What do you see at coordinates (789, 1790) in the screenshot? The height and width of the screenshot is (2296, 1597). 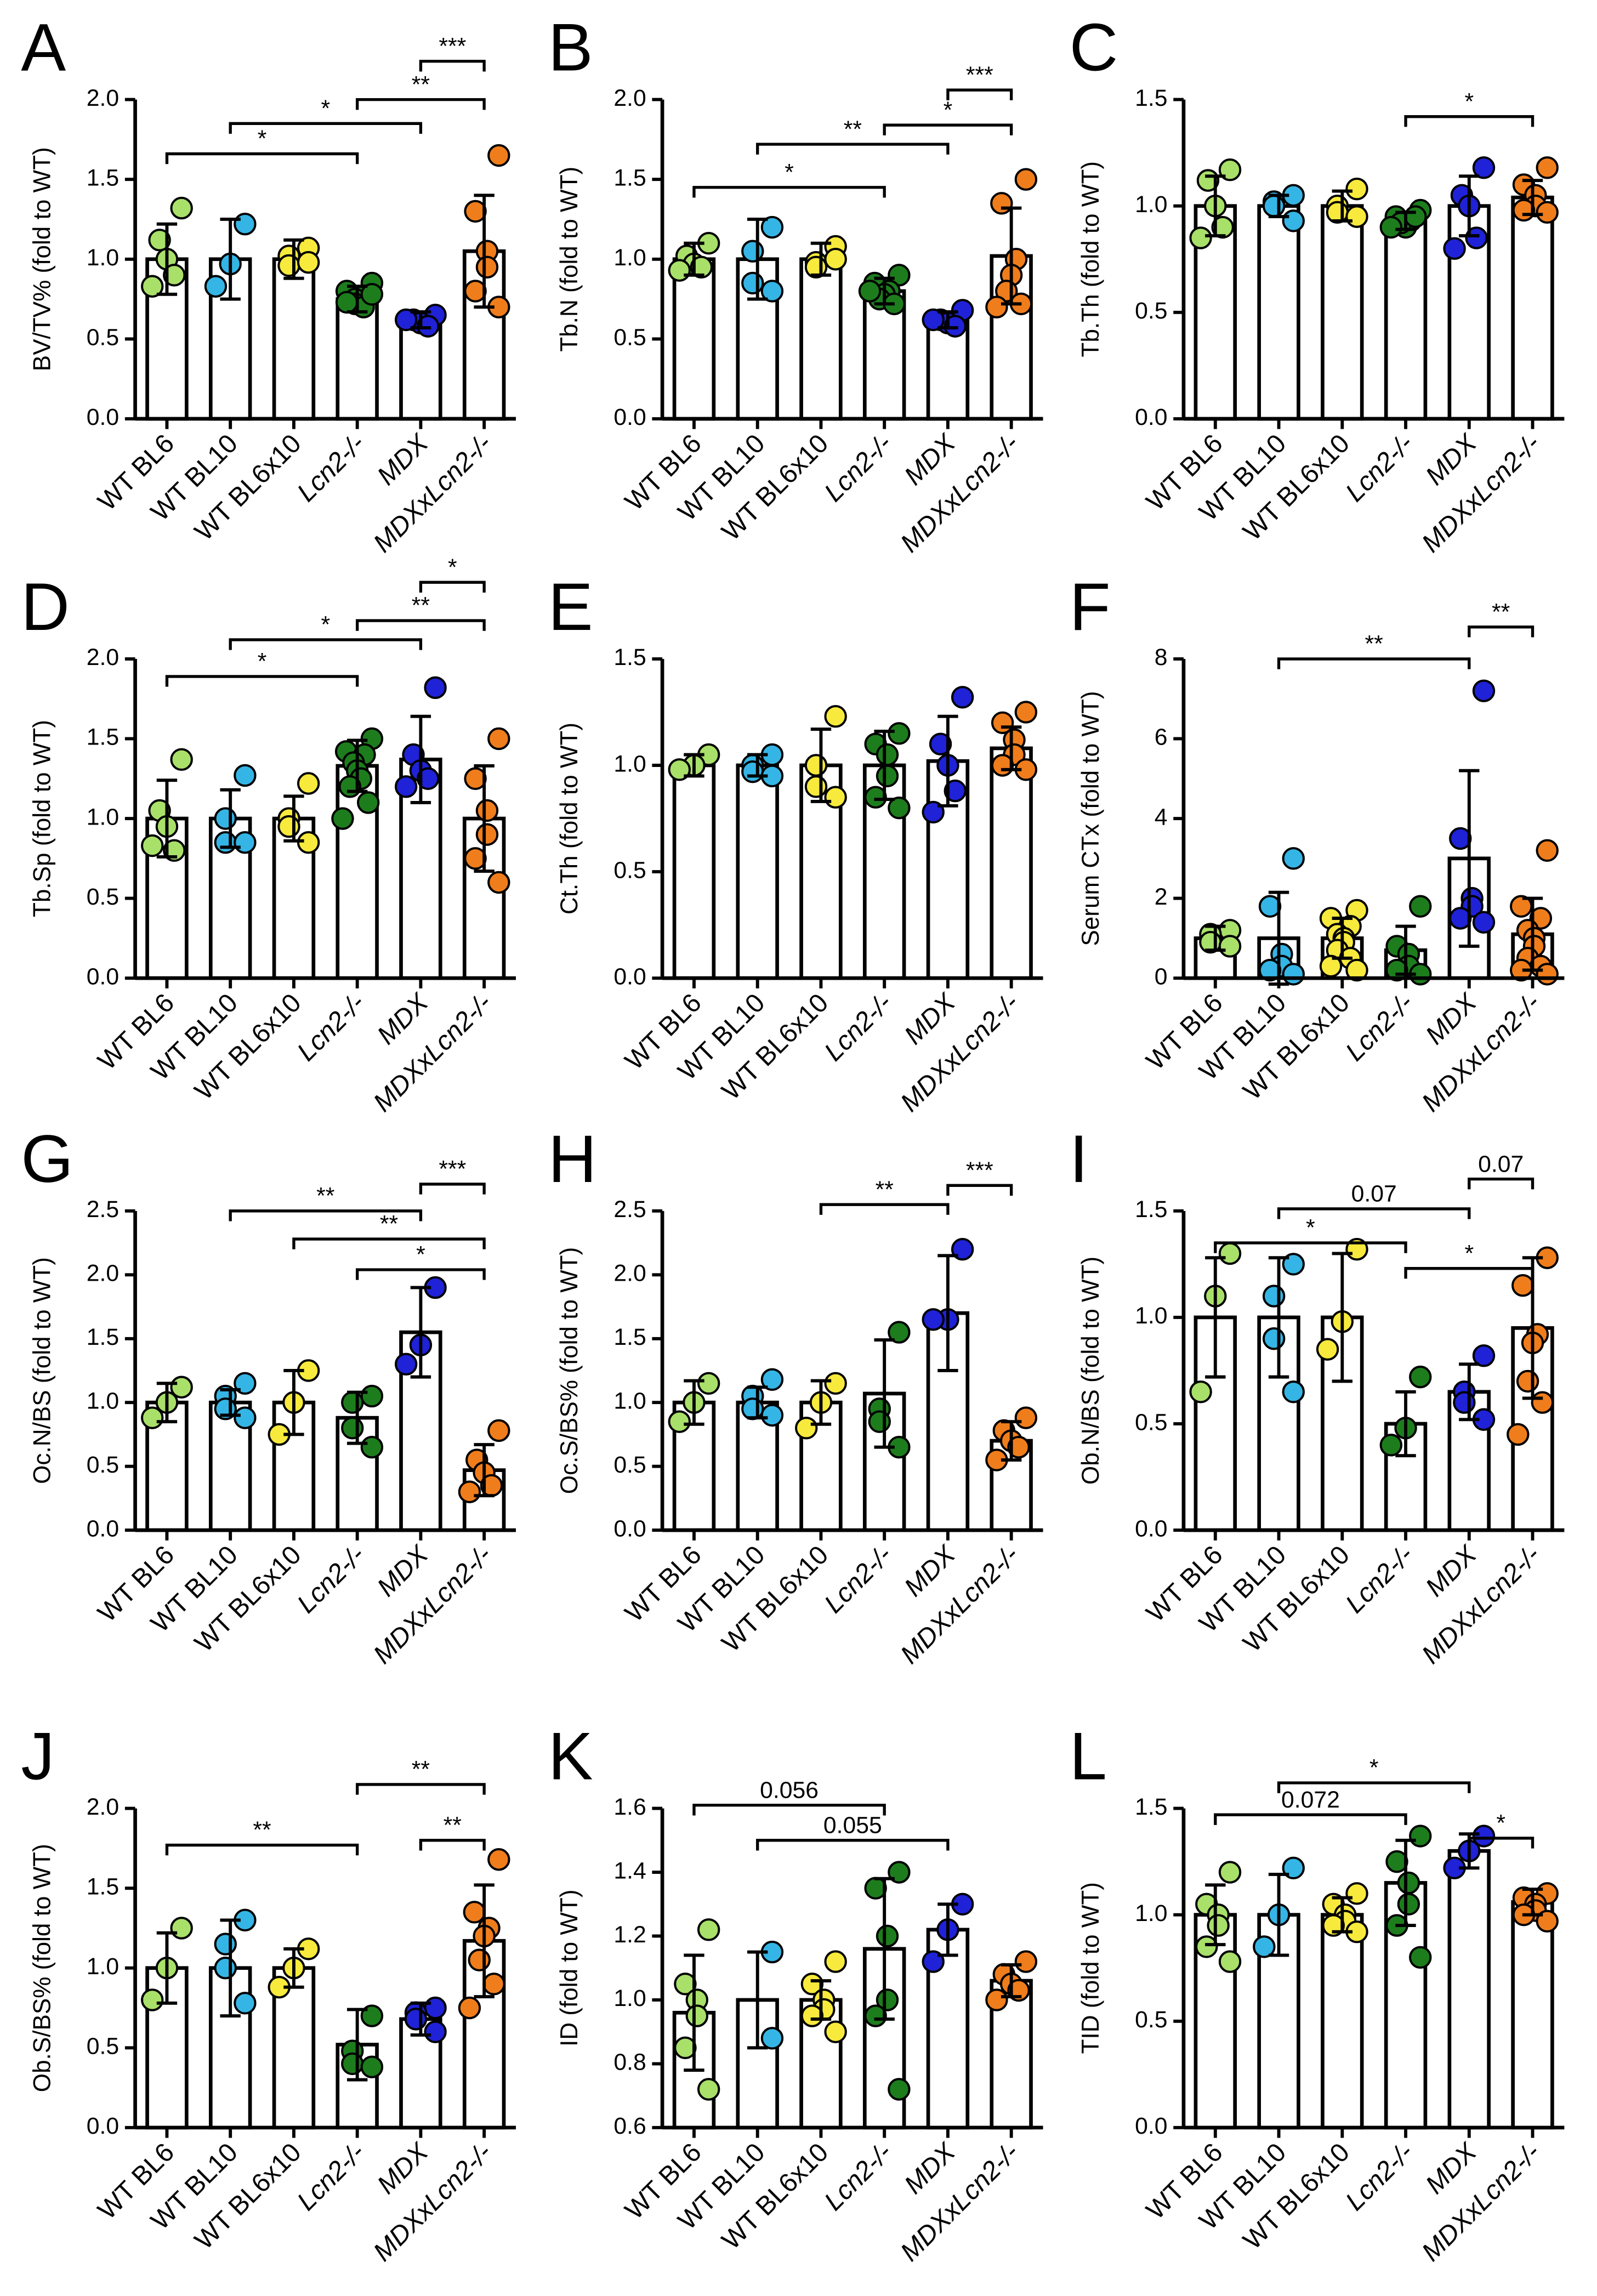 I see `bracket-label: 0.056` at bounding box center [789, 1790].